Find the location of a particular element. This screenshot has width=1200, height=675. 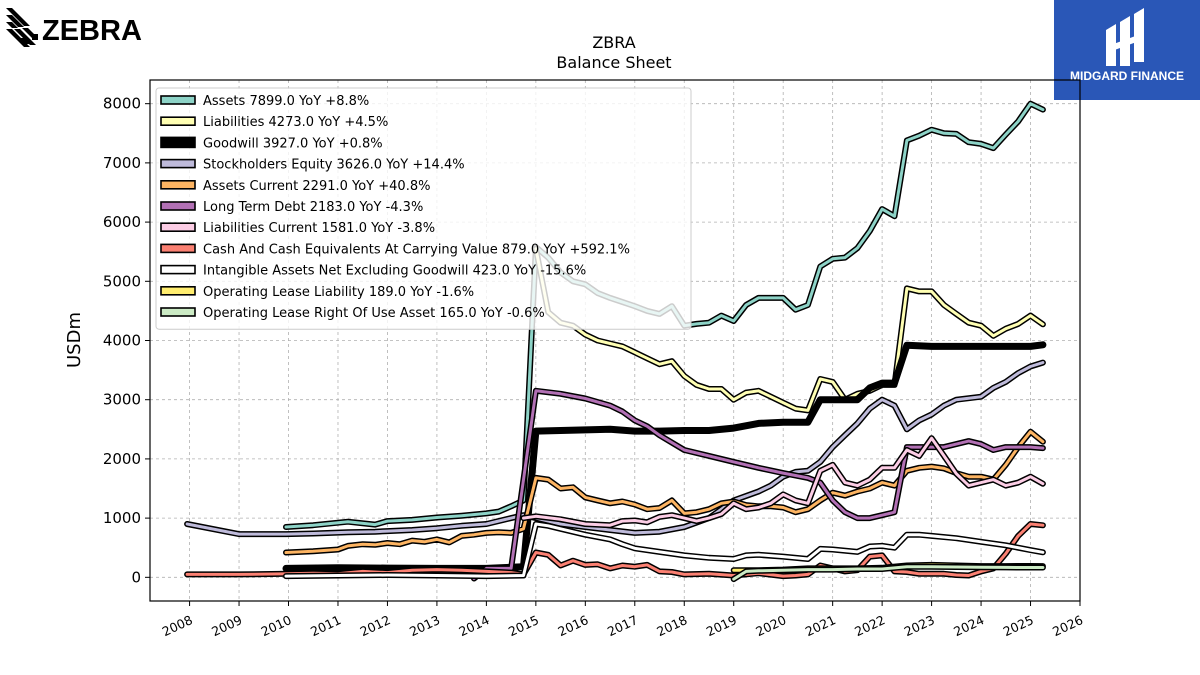

legend-label: Liabilities 4273.0 YoY +4.5% is located at coordinates (295, 122).